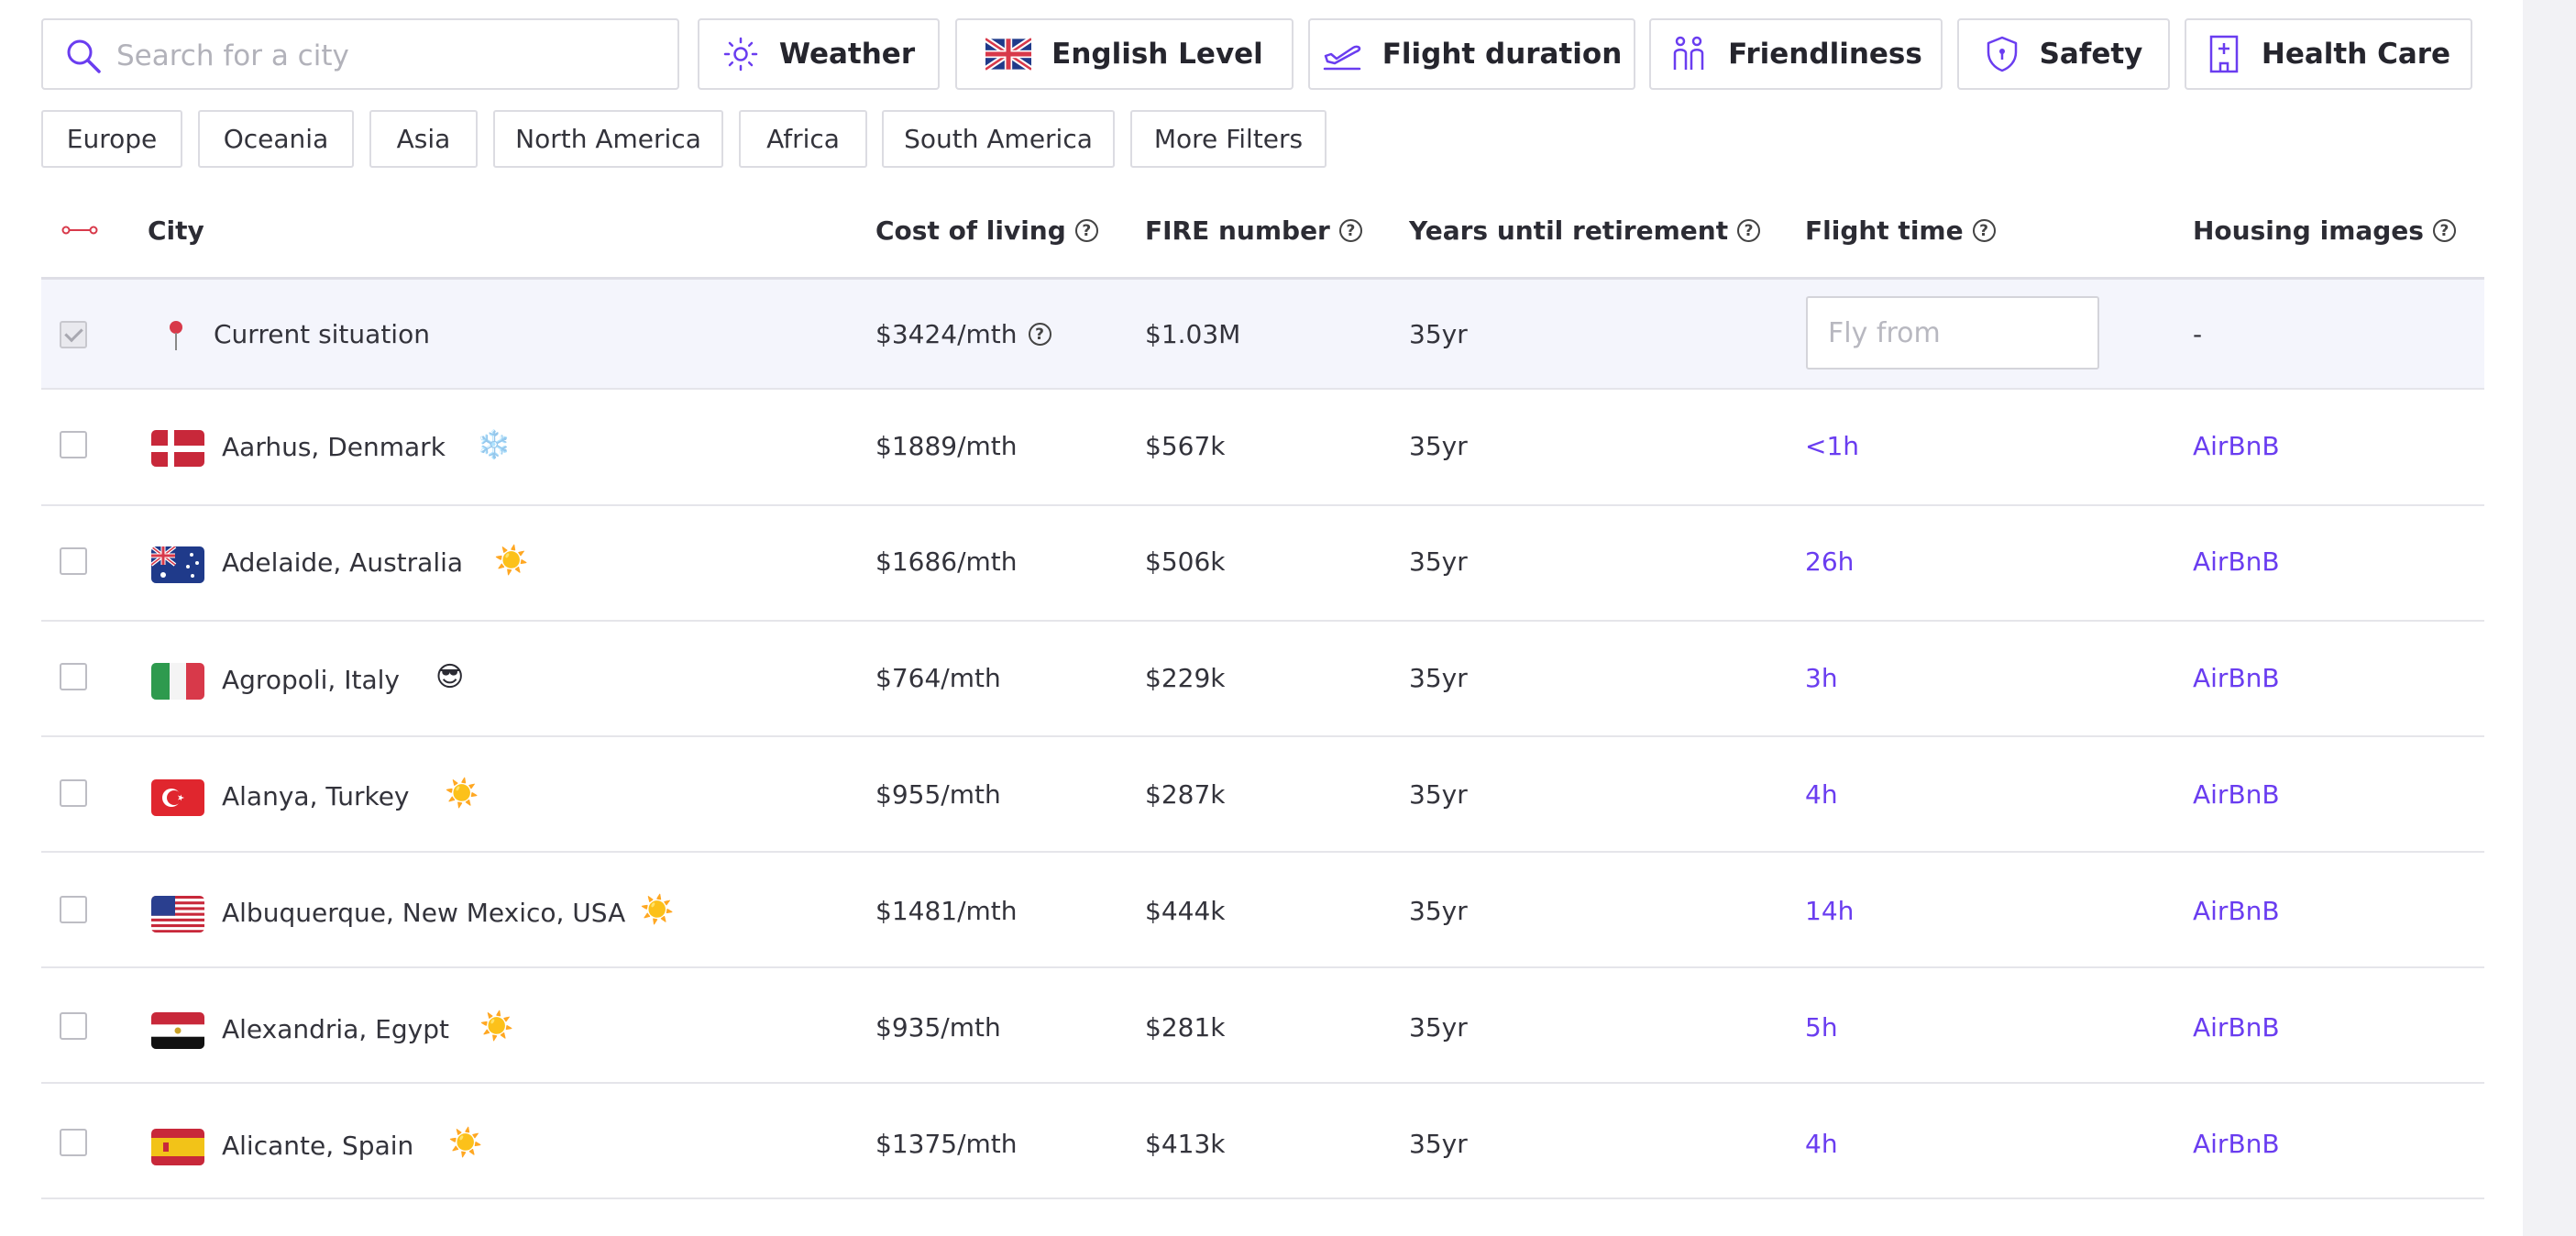 The height and width of the screenshot is (1236, 2576). I want to click on more-filters-button: More Filters, so click(1228, 139).